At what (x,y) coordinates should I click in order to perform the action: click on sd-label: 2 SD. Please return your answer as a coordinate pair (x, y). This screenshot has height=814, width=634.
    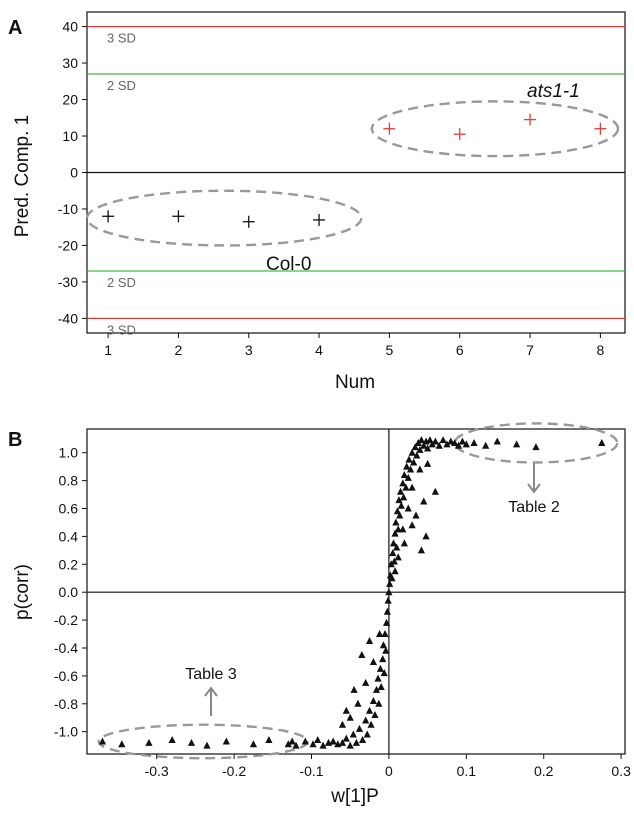
    Looking at the image, I should click on (121, 85).